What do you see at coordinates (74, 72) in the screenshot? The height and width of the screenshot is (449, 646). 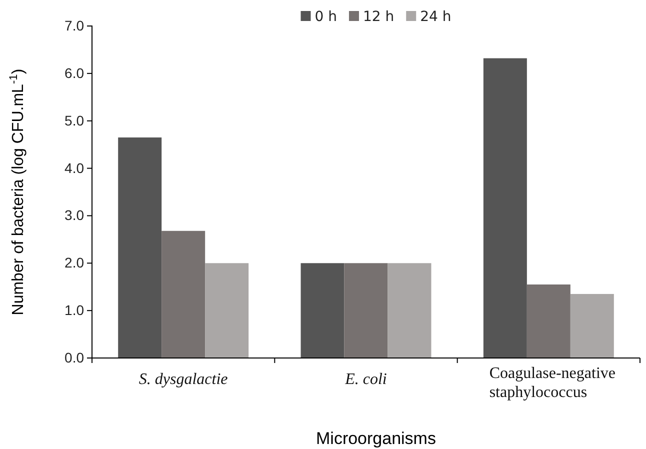 I see `y-tick-label: 6.0` at bounding box center [74, 72].